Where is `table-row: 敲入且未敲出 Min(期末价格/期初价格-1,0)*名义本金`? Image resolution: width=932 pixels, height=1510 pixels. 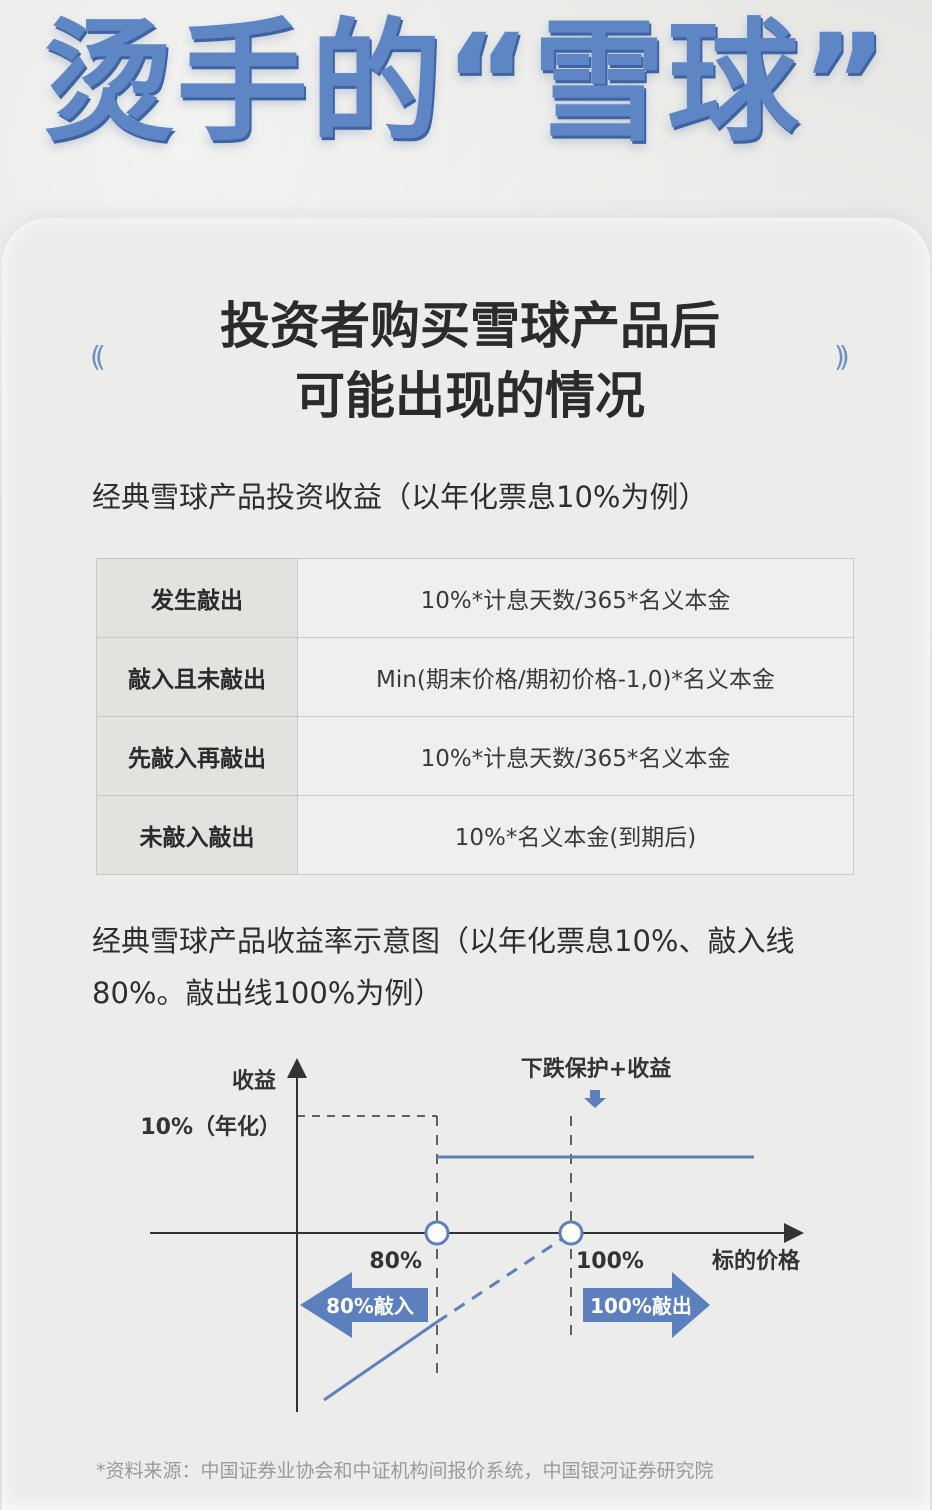 table-row: 敲入且未敲出 Min(期末价格/期初价格-1,0)*名义本金 is located at coordinates (475, 677).